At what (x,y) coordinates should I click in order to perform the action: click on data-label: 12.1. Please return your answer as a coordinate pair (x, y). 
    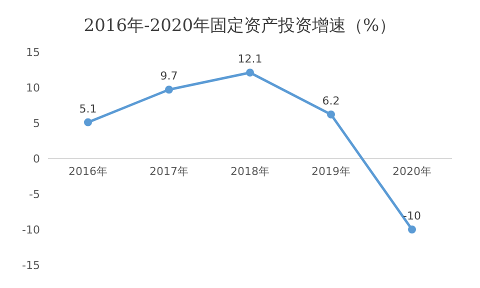
    Looking at the image, I should click on (250, 59).